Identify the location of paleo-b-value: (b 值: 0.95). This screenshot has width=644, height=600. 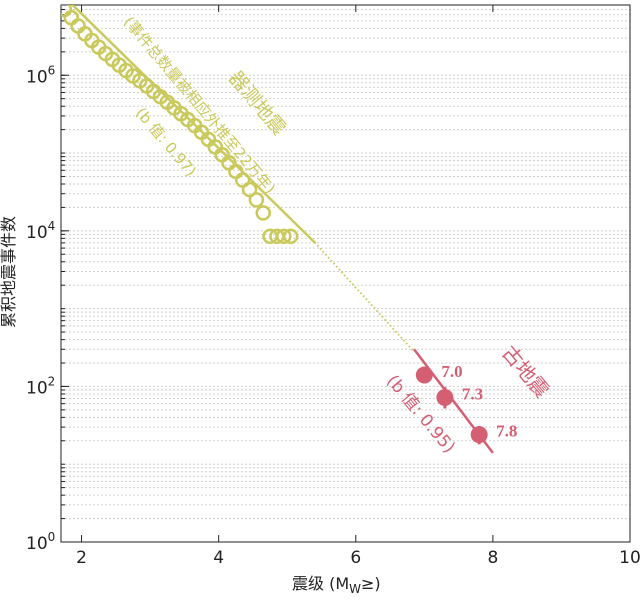
(420, 414).